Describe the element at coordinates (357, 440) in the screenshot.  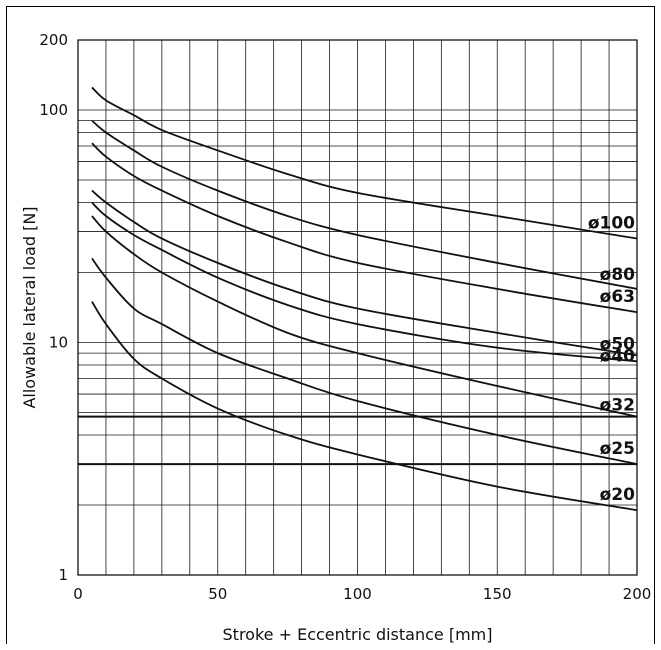
I see `reference-lines` at that location.